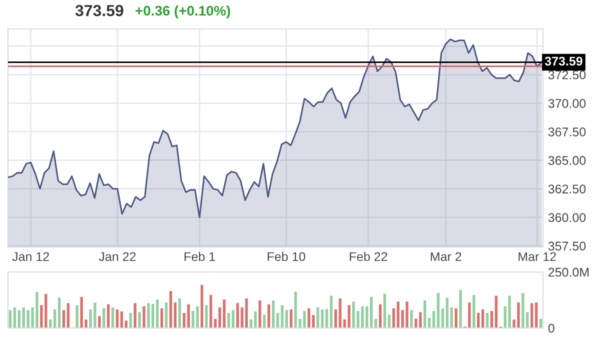 Image resolution: width=600 pixels, height=341 pixels. What do you see at coordinates (287, 257) in the screenshot?
I see `x-tick-label: Feb 10` at bounding box center [287, 257].